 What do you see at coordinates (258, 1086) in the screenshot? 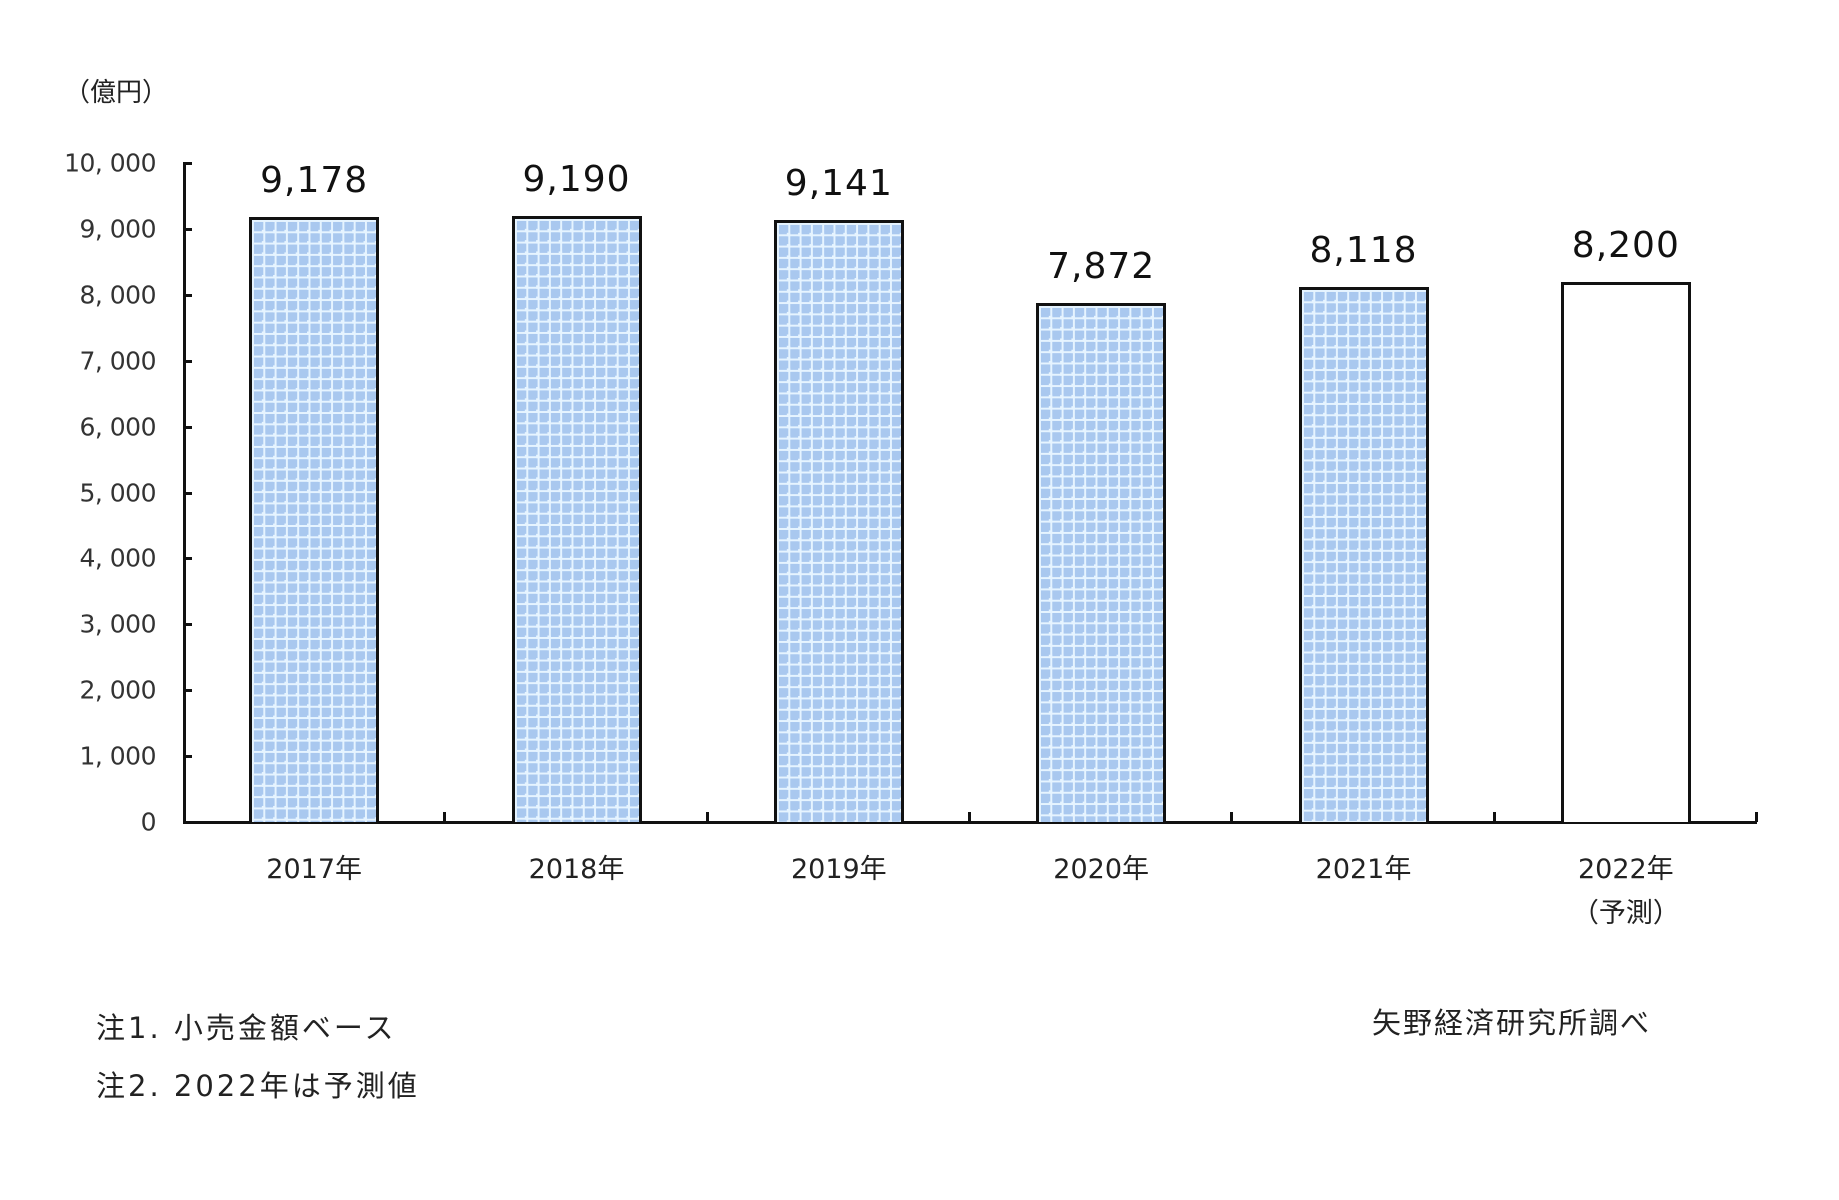
I see `note-2: 注2. 2022年は予測値` at bounding box center [258, 1086].